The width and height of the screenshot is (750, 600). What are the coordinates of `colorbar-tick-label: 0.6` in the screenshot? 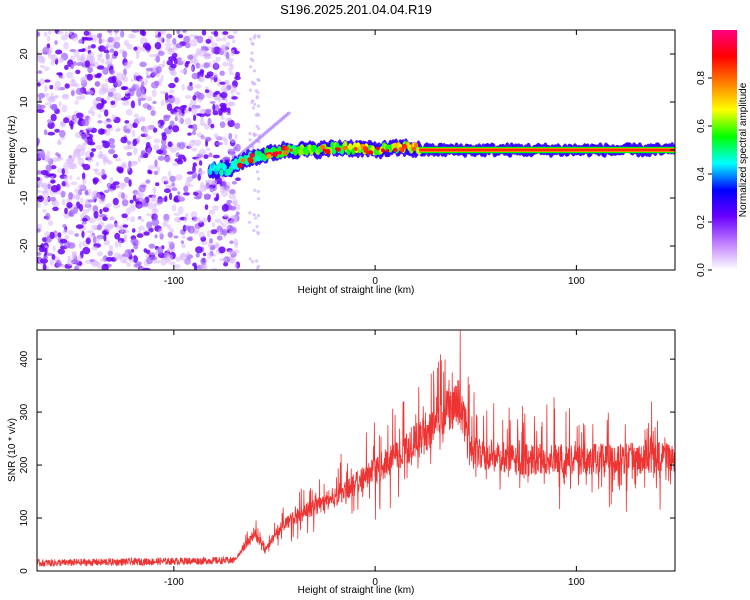 It's located at (701, 126).